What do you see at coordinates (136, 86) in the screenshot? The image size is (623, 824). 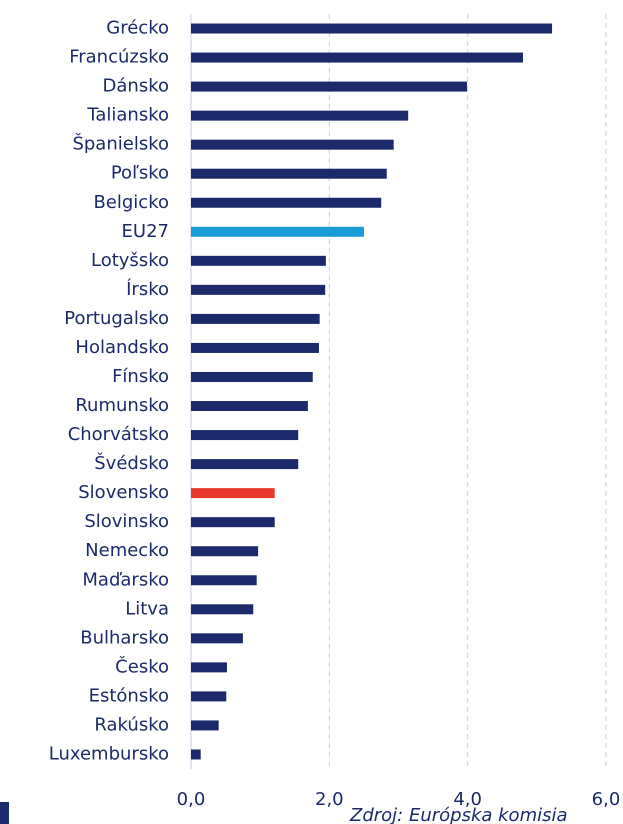 I see `y-tick-label: Dánsko` at bounding box center [136, 86].